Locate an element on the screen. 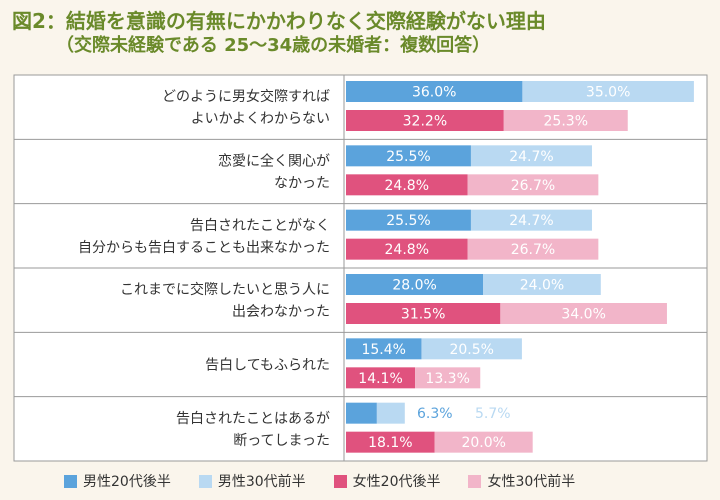 The height and width of the screenshot is (500, 720). value-label-male30: 35.0% is located at coordinates (608, 93).